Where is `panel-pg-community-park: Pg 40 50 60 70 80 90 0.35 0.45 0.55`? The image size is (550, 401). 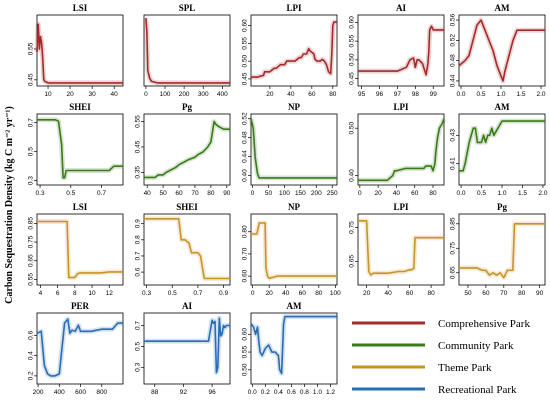
panel-pg-community-park: Pg 40 50 60 70 80 90 0.35 0.45 0.55 is located at coordinates (183, 149).